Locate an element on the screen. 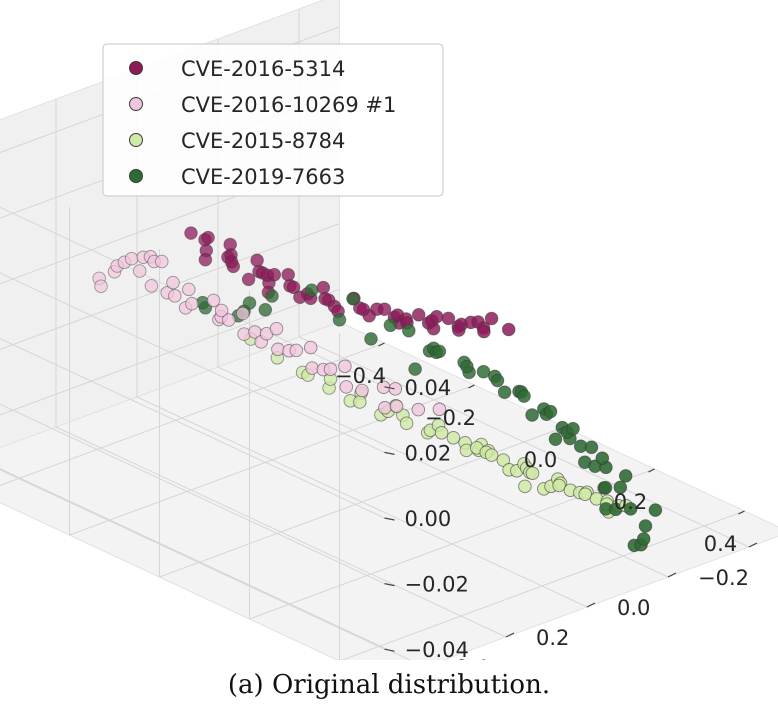 The image size is (778, 728). z-tick-label: −0.02 is located at coordinates (437, 585).